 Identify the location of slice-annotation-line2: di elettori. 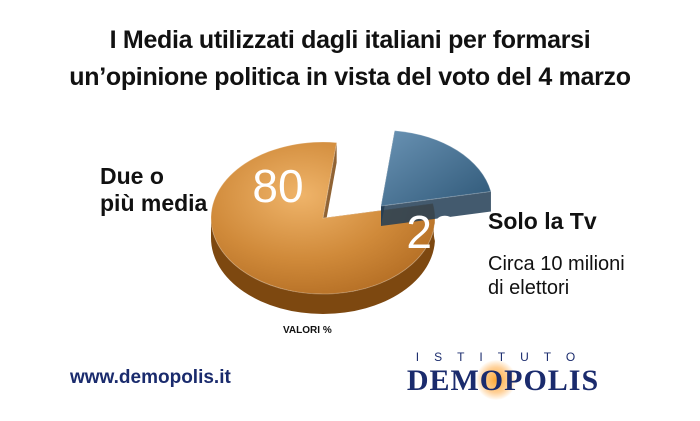
(529, 288).